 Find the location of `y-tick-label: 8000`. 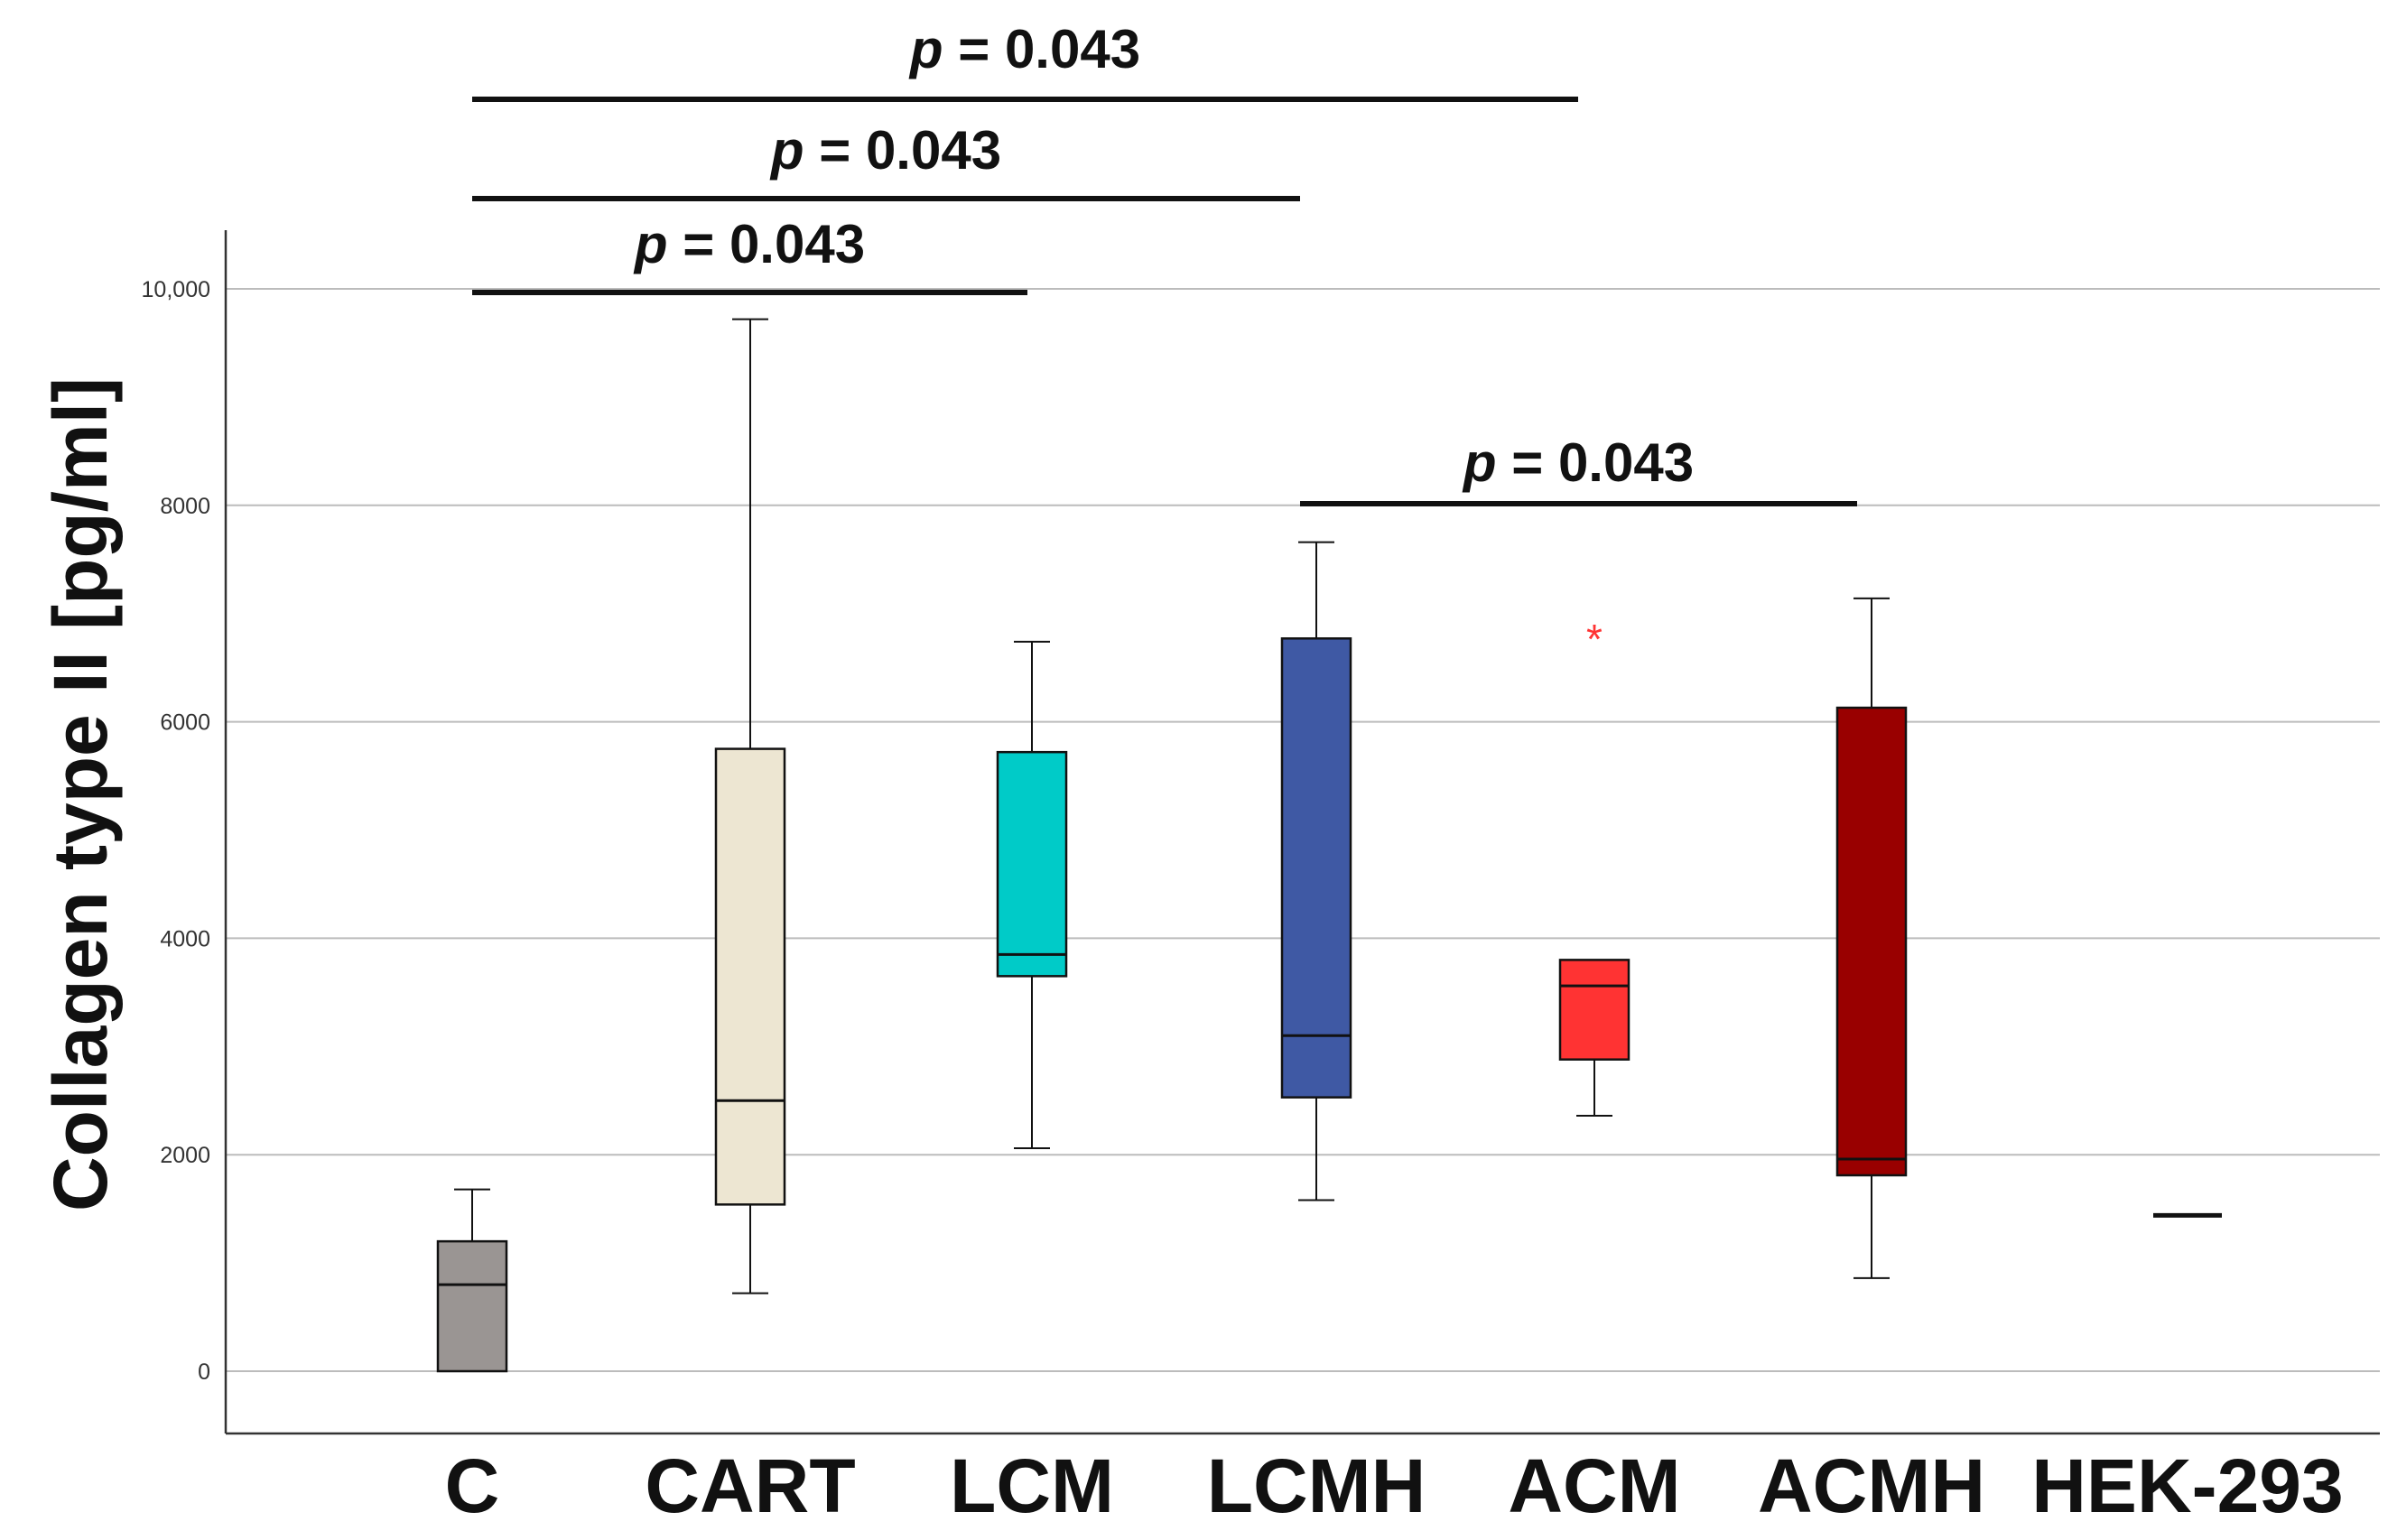

y-tick-label: 8000 is located at coordinates (185, 506).